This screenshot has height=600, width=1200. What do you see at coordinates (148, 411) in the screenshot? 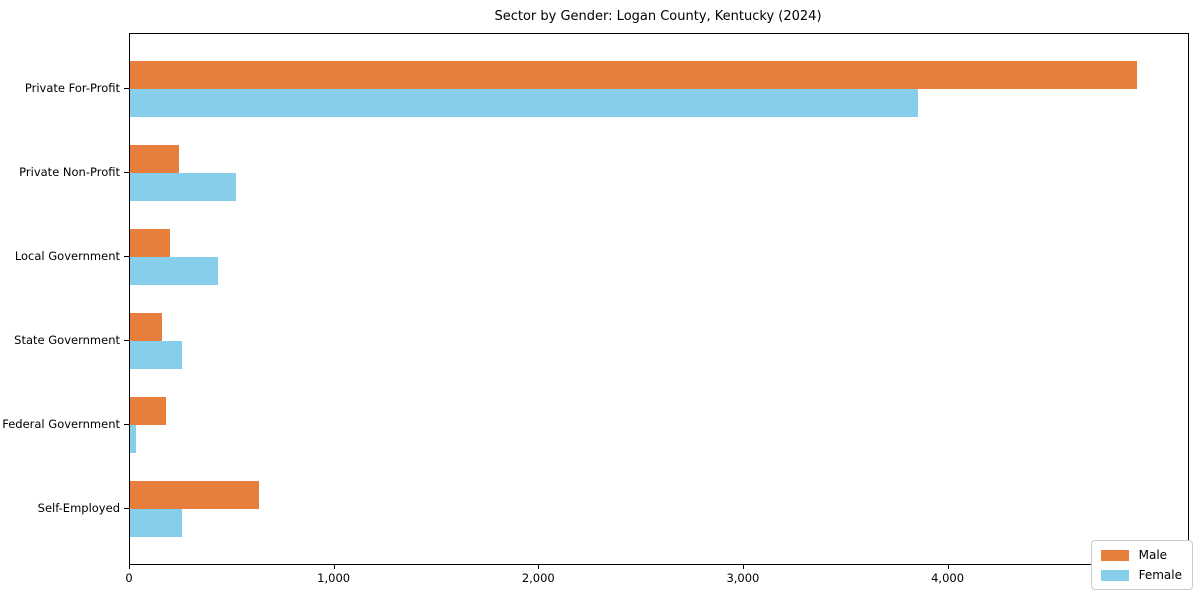
I see `bar-male-federal-government` at bounding box center [148, 411].